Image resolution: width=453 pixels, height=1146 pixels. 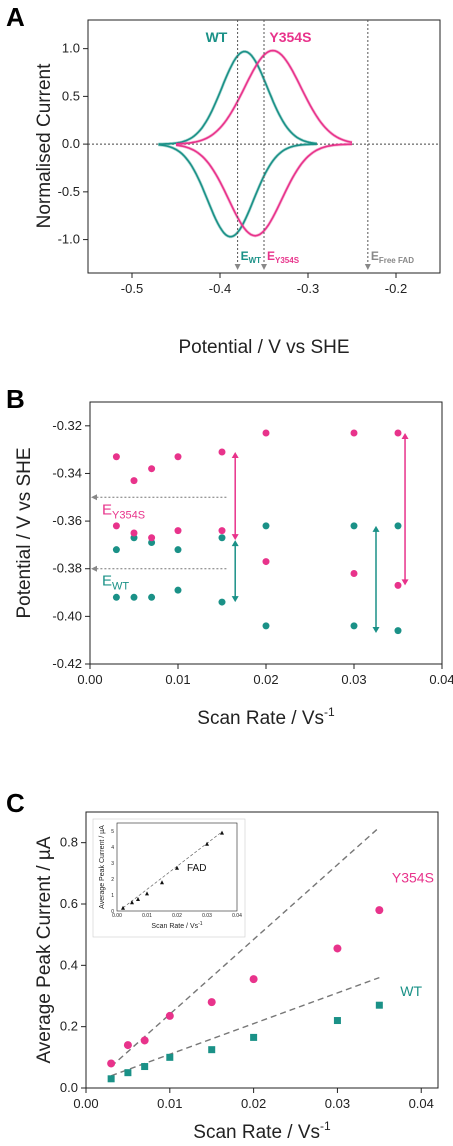 I want to click on panel-c-ytick-label: 0.2, so click(x=69, y=1026).